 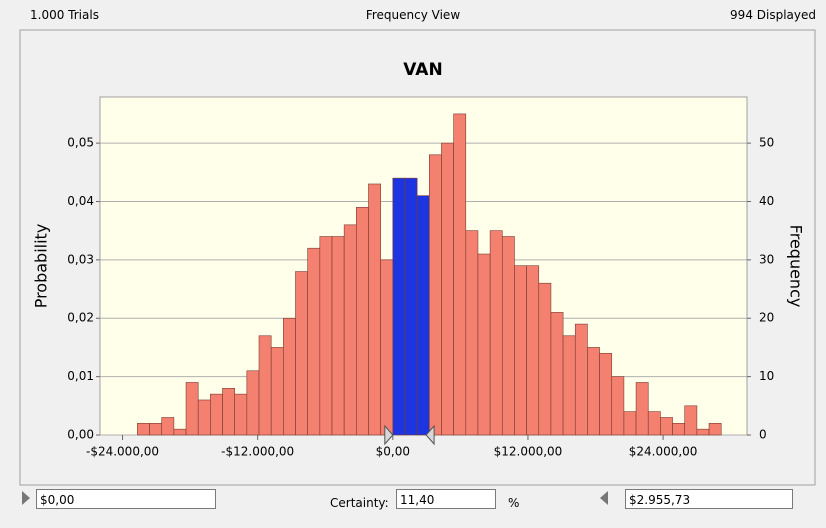 I want to click on view-name: Frequency View, so click(x=413, y=15).